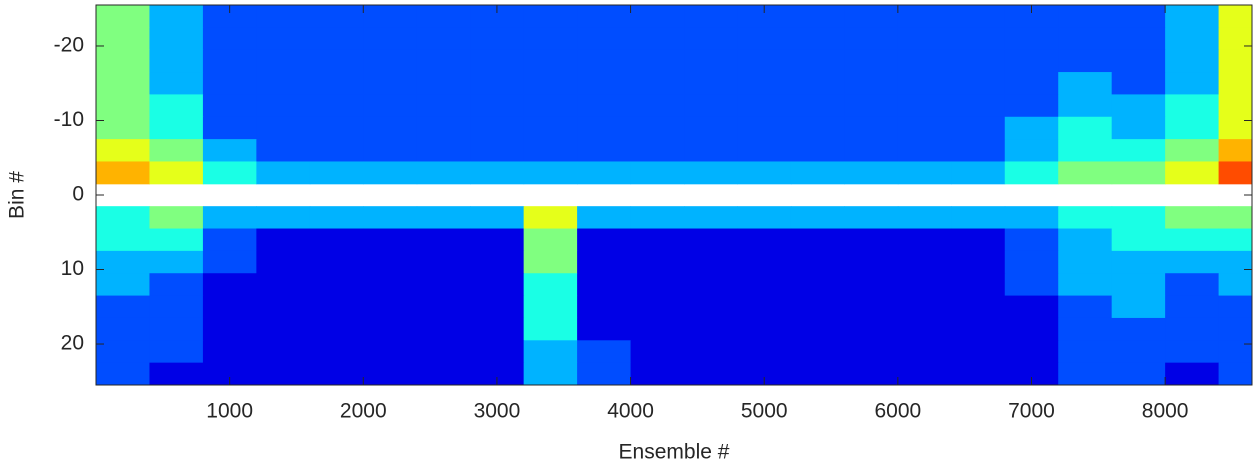 The width and height of the screenshot is (1255, 473). Describe the element at coordinates (229, 411) in the screenshot. I see `x-tick-label: 1000` at that location.